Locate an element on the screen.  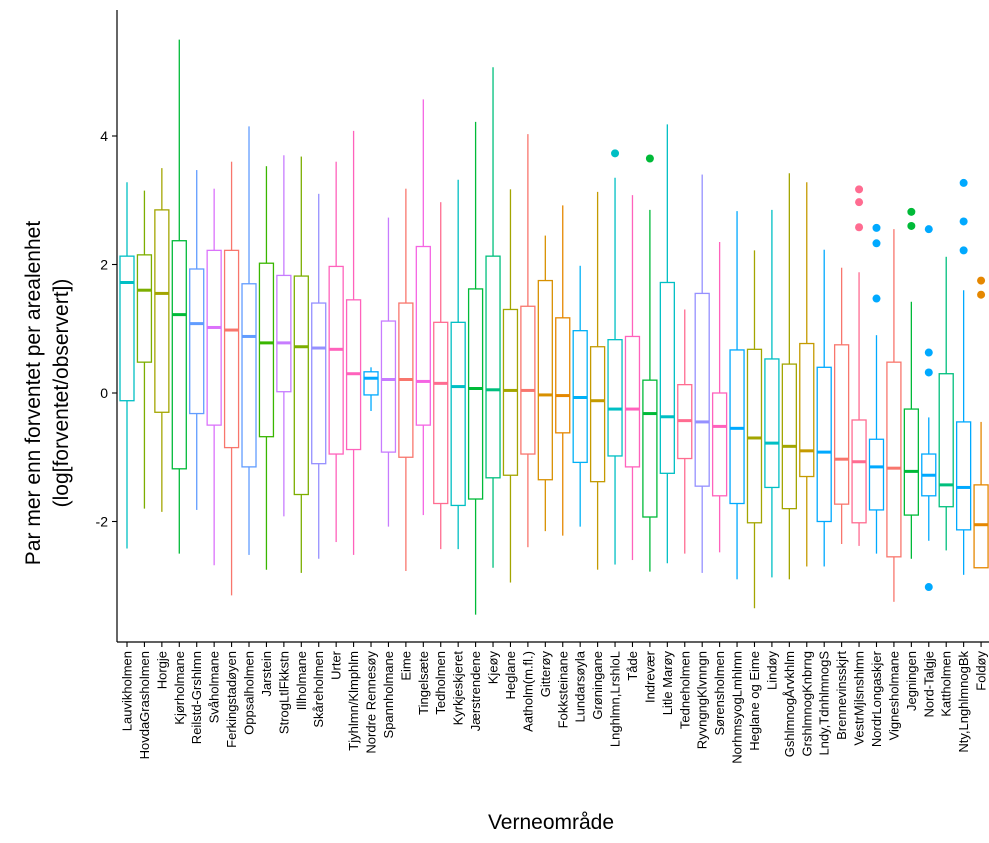
x-tick-label: Brennevinsskjrt is located at coordinates (841, 695).